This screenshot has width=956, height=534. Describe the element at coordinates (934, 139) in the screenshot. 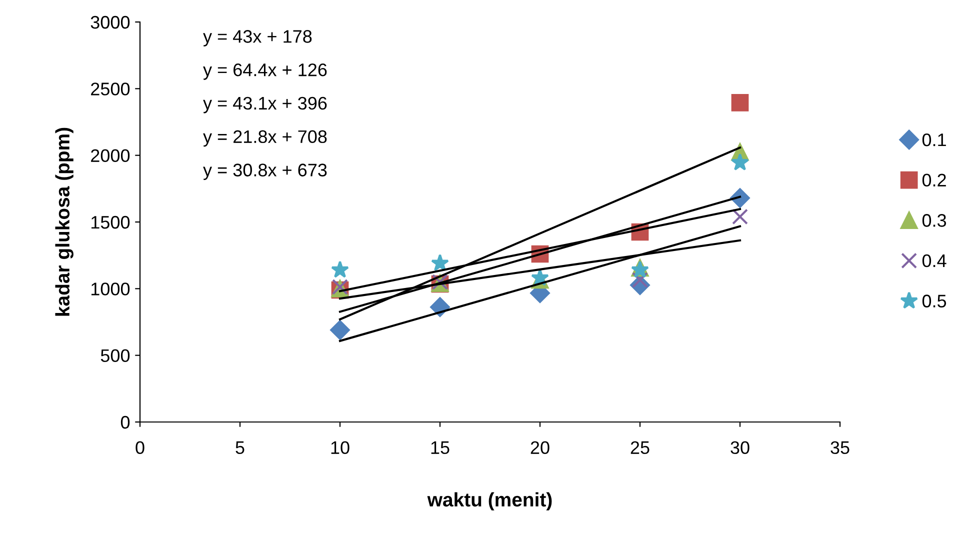

I see `legend-label: 0.1` at that location.